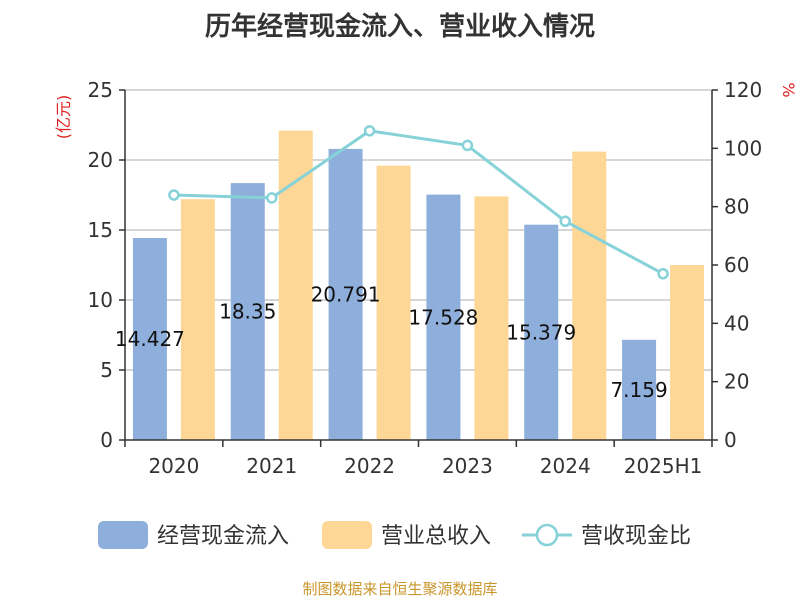  Describe the element at coordinates (369, 466) in the screenshot. I see `x-tick-label: 2022` at that location.